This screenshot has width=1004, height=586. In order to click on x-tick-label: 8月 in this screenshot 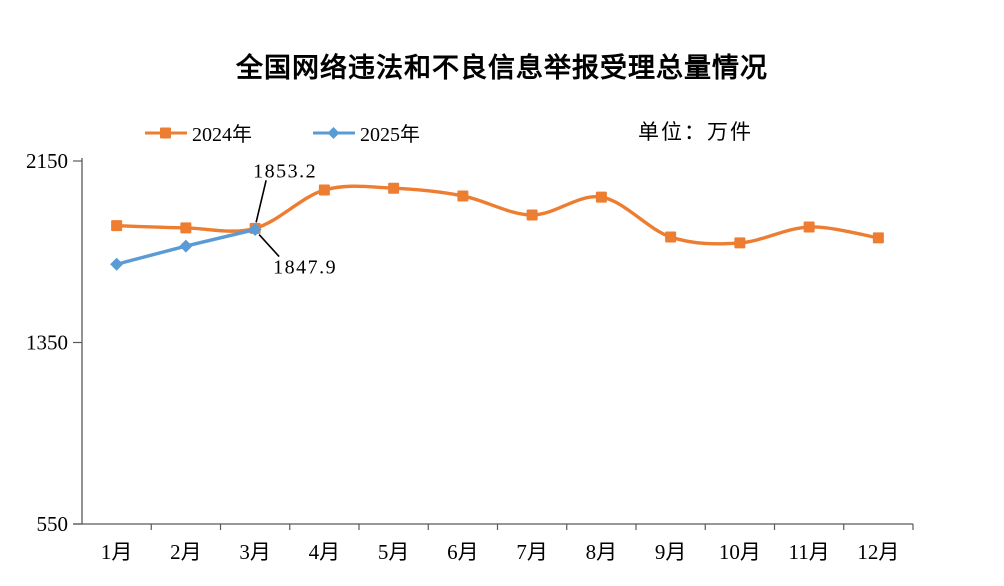, I will do `click(602, 552)`.